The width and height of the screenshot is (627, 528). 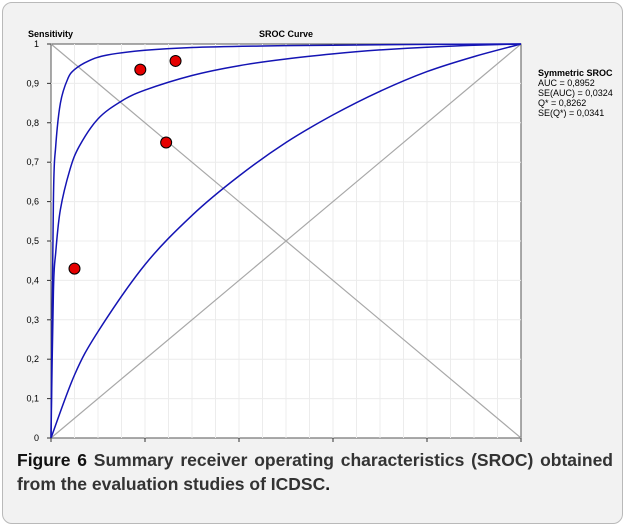 I want to click on y-tick-label: 0,3, so click(x=32, y=320).